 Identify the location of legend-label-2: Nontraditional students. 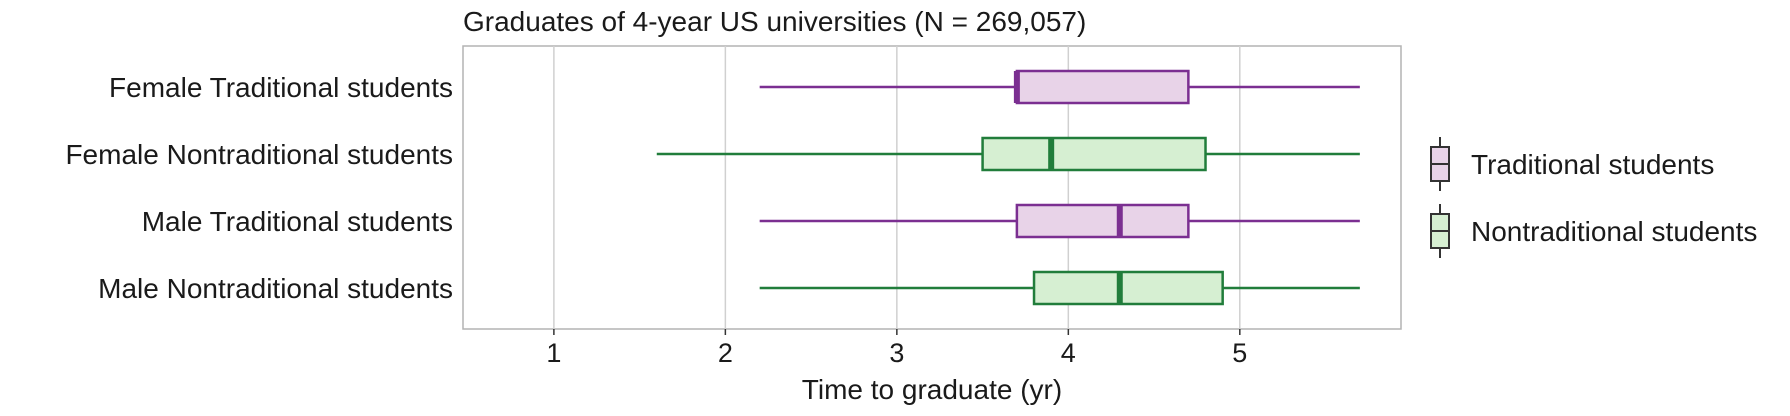
(1614, 231).